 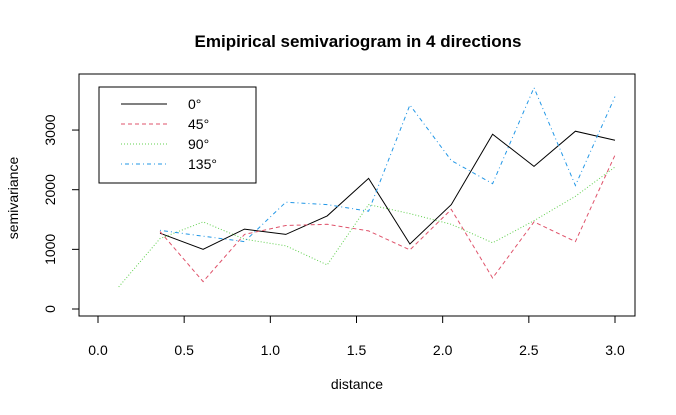 I want to click on y-tick-label: 2000, so click(x=50, y=189).